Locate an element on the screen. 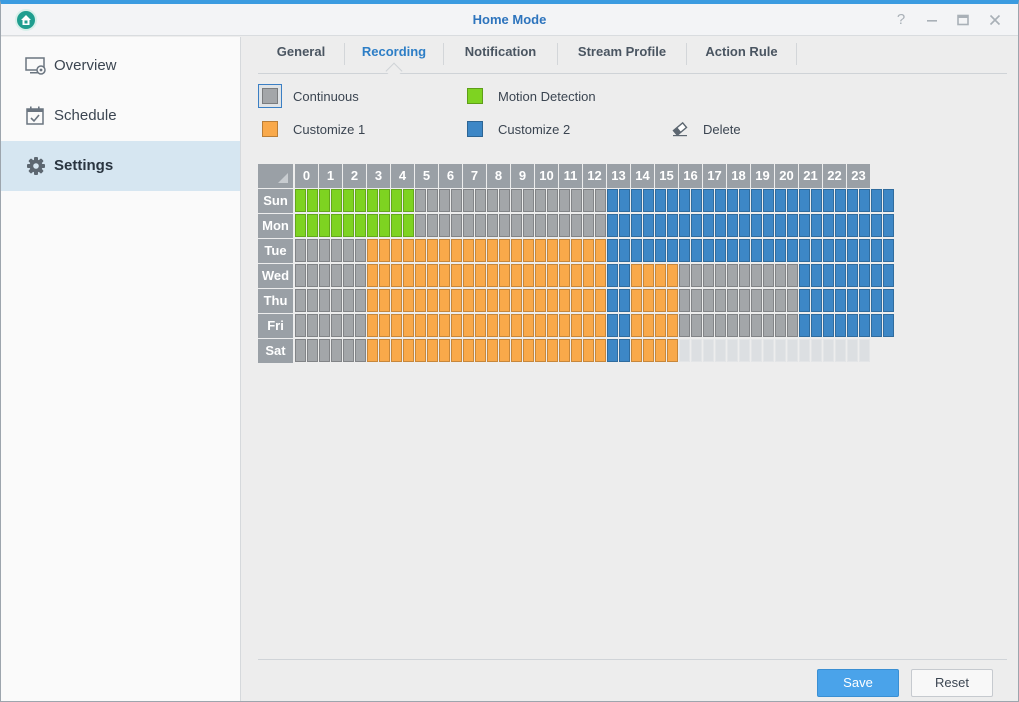  hour-header: 2 is located at coordinates (354, 176).